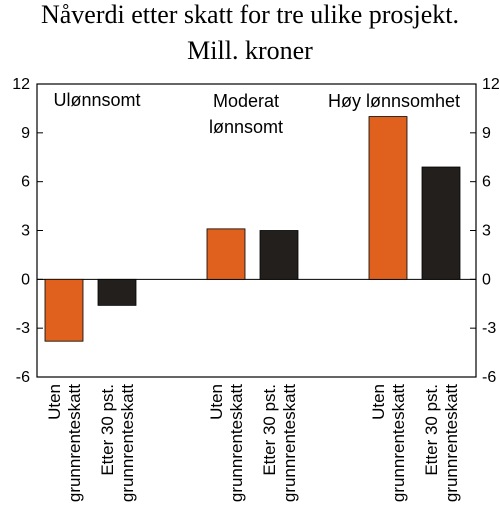 This screenshot has width=500, height=516. I want to click on y-tick-label-right: 6, so click(486, 182).